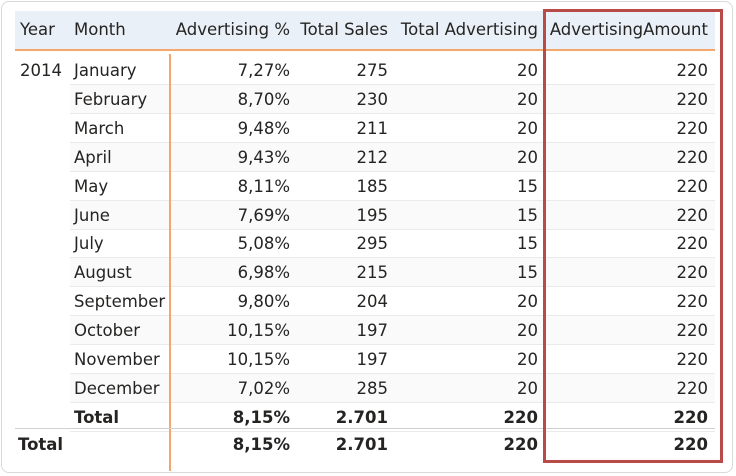  What do you see at coordinates (372, 388) in the screenshot?
I see `total-sales-cell: 285` at bounding box center [372, 388].